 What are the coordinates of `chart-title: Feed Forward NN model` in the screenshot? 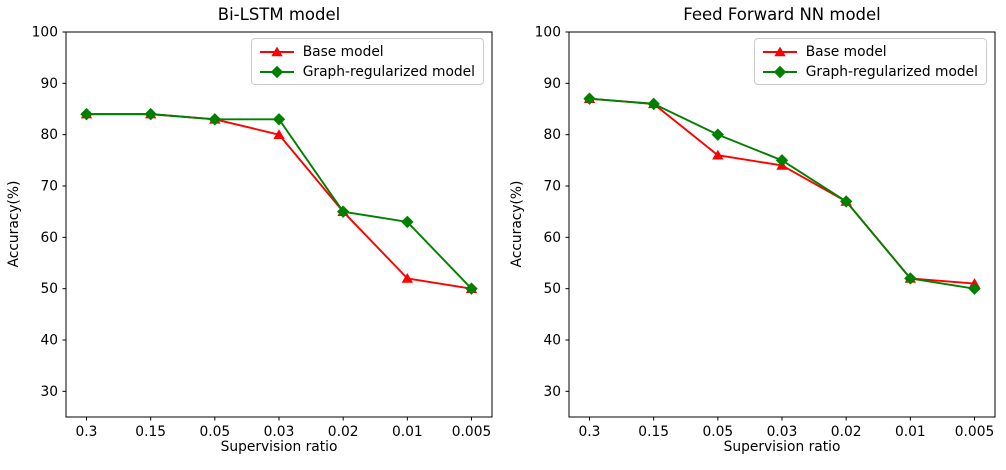 It's located at (782, 14).